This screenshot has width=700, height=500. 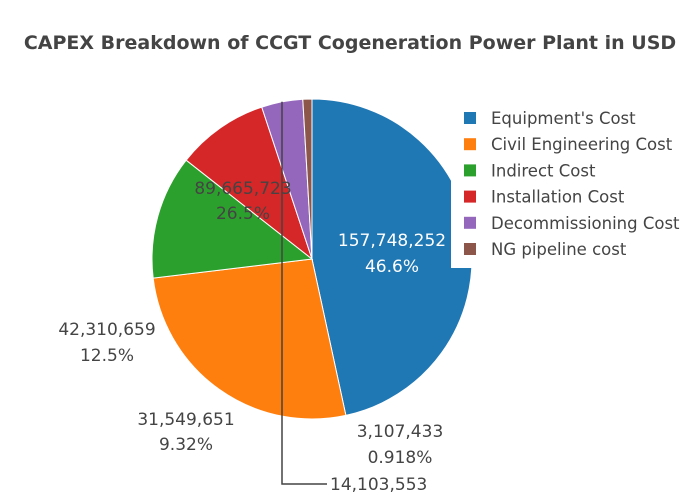 I want to click on legend-label-indirect: Indirect Cost, so click(x=543, y=170).